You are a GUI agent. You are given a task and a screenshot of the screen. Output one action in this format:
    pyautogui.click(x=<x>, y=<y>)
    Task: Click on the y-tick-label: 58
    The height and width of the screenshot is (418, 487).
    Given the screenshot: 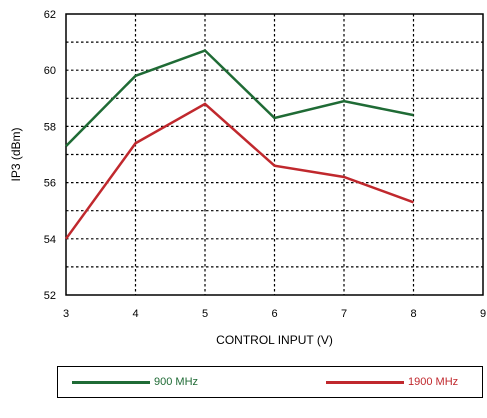 What is the action you would take?
    pyautogui.click(x=50, y=127)
    